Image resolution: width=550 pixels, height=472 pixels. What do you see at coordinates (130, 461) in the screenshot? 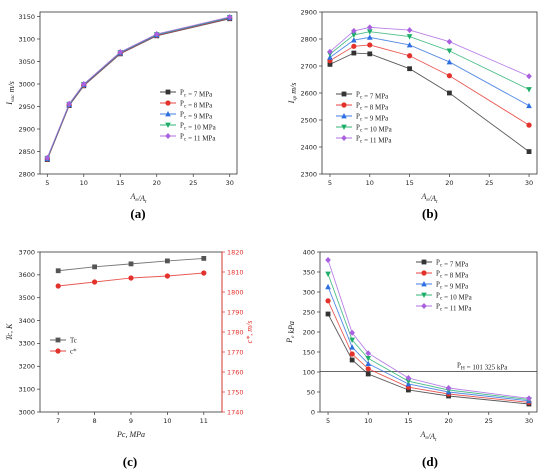
I see `panel-label: (c)` at bounding box center [130, 461].